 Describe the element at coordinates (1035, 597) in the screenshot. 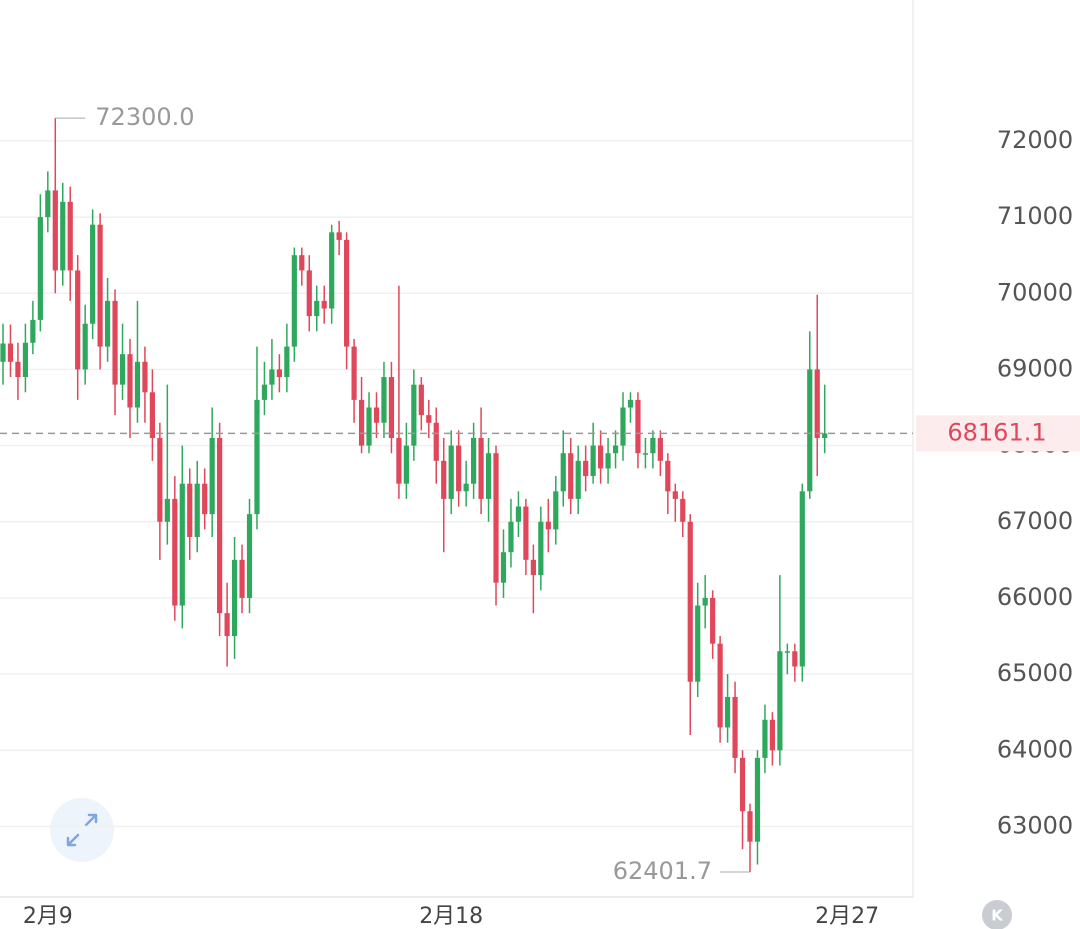

I see `y-tick-label: 66000` at that location.